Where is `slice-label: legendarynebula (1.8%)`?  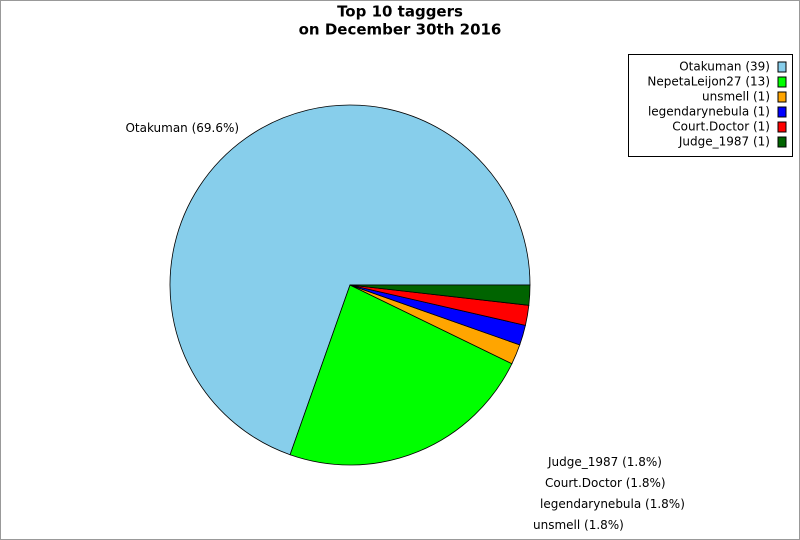 slice-label: legendarynebula (1.8%) is located at coordinates (612, 504).